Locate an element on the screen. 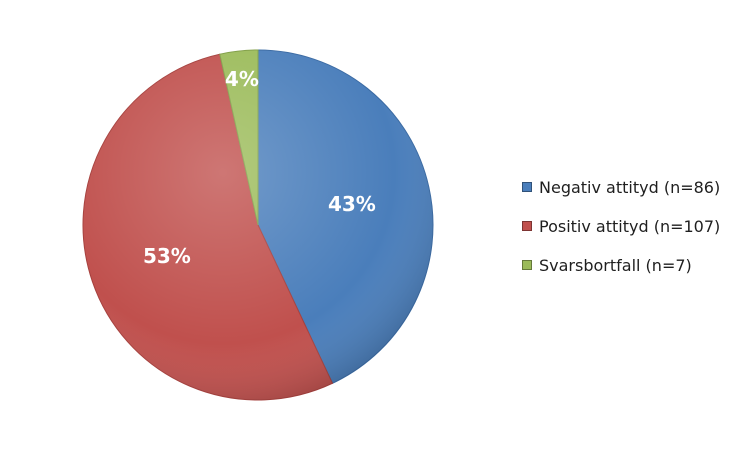 This screenshot has width=750, height=450. pie-slice-labels: 43% 53% 4% is located at coordinates (259, 167).